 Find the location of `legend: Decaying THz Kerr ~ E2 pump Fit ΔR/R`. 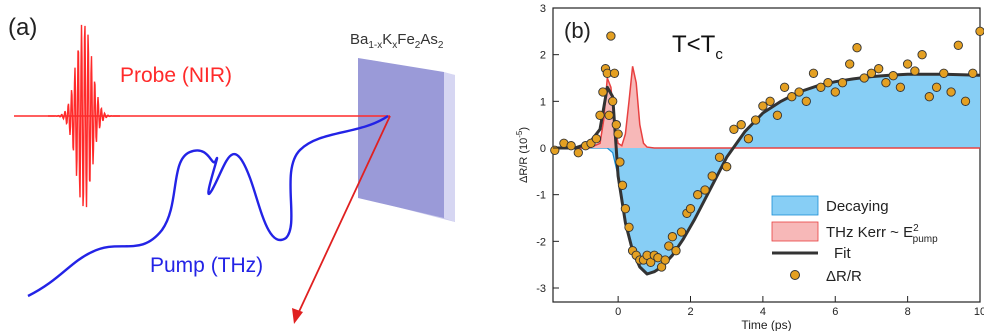

legend: Decaying THz Kerr ~ E2 pump Fit ΔR/R is located at coordinates (854, 240).